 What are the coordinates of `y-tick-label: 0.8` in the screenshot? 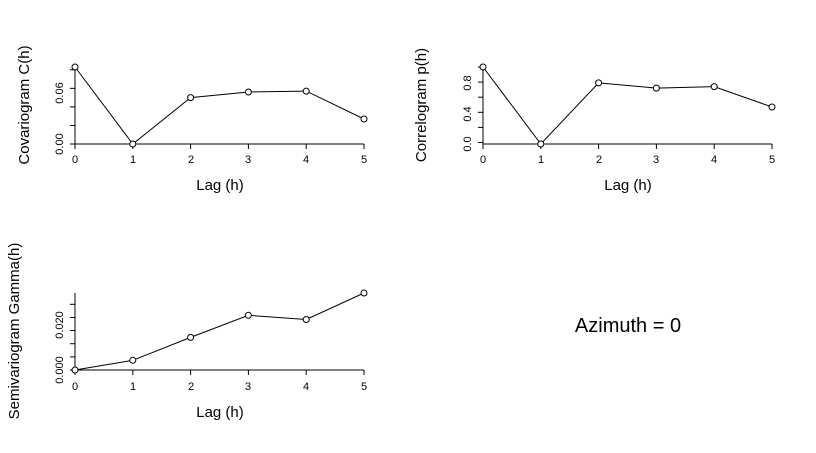 It's located at (468, 82).